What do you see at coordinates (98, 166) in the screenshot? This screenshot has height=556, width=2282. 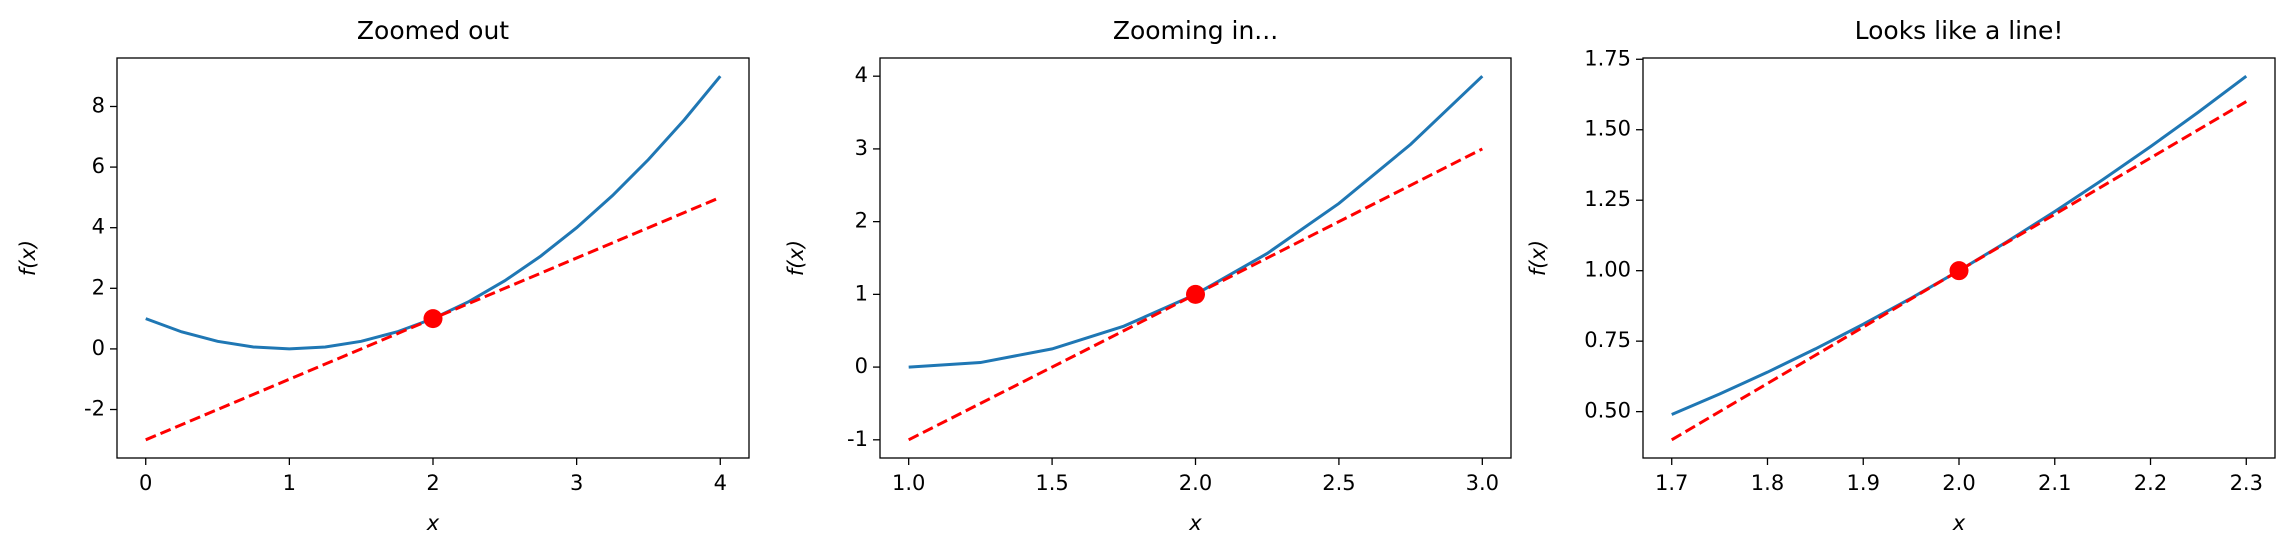 I see `y-tick-label: 6` at bounding box center [98, 166].